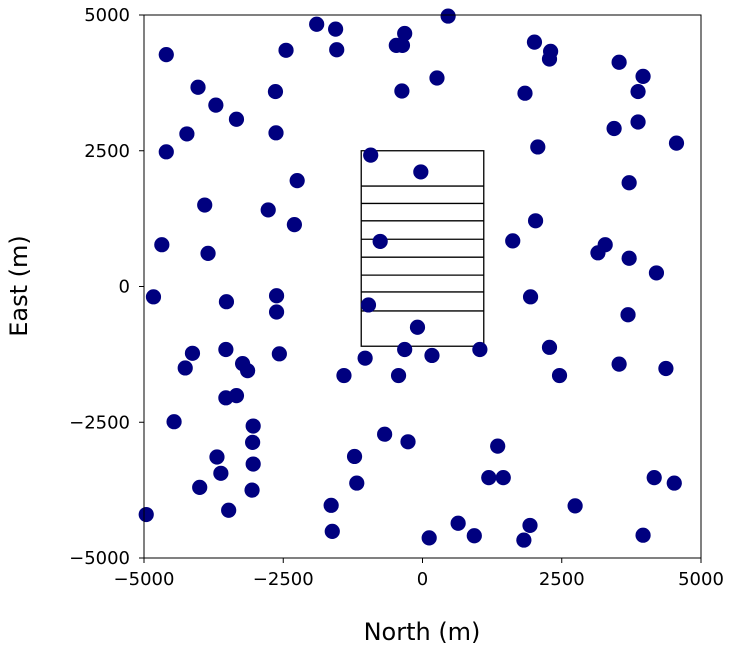  Describe the element at coordinates (99, 422) in the screenshot. I see `y-tick-label: −2500` at that location.